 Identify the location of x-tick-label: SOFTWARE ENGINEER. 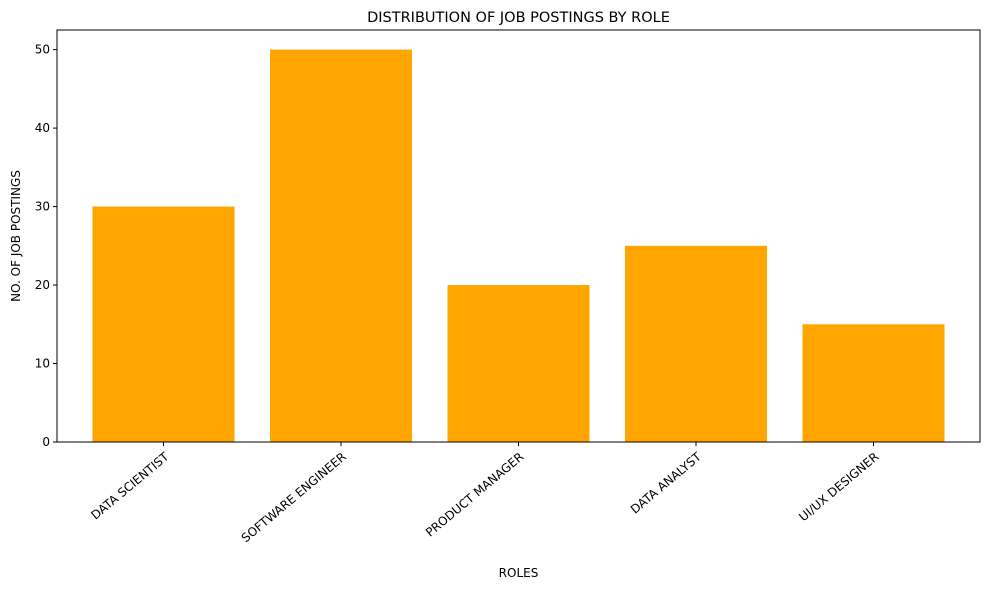
(294, 498).